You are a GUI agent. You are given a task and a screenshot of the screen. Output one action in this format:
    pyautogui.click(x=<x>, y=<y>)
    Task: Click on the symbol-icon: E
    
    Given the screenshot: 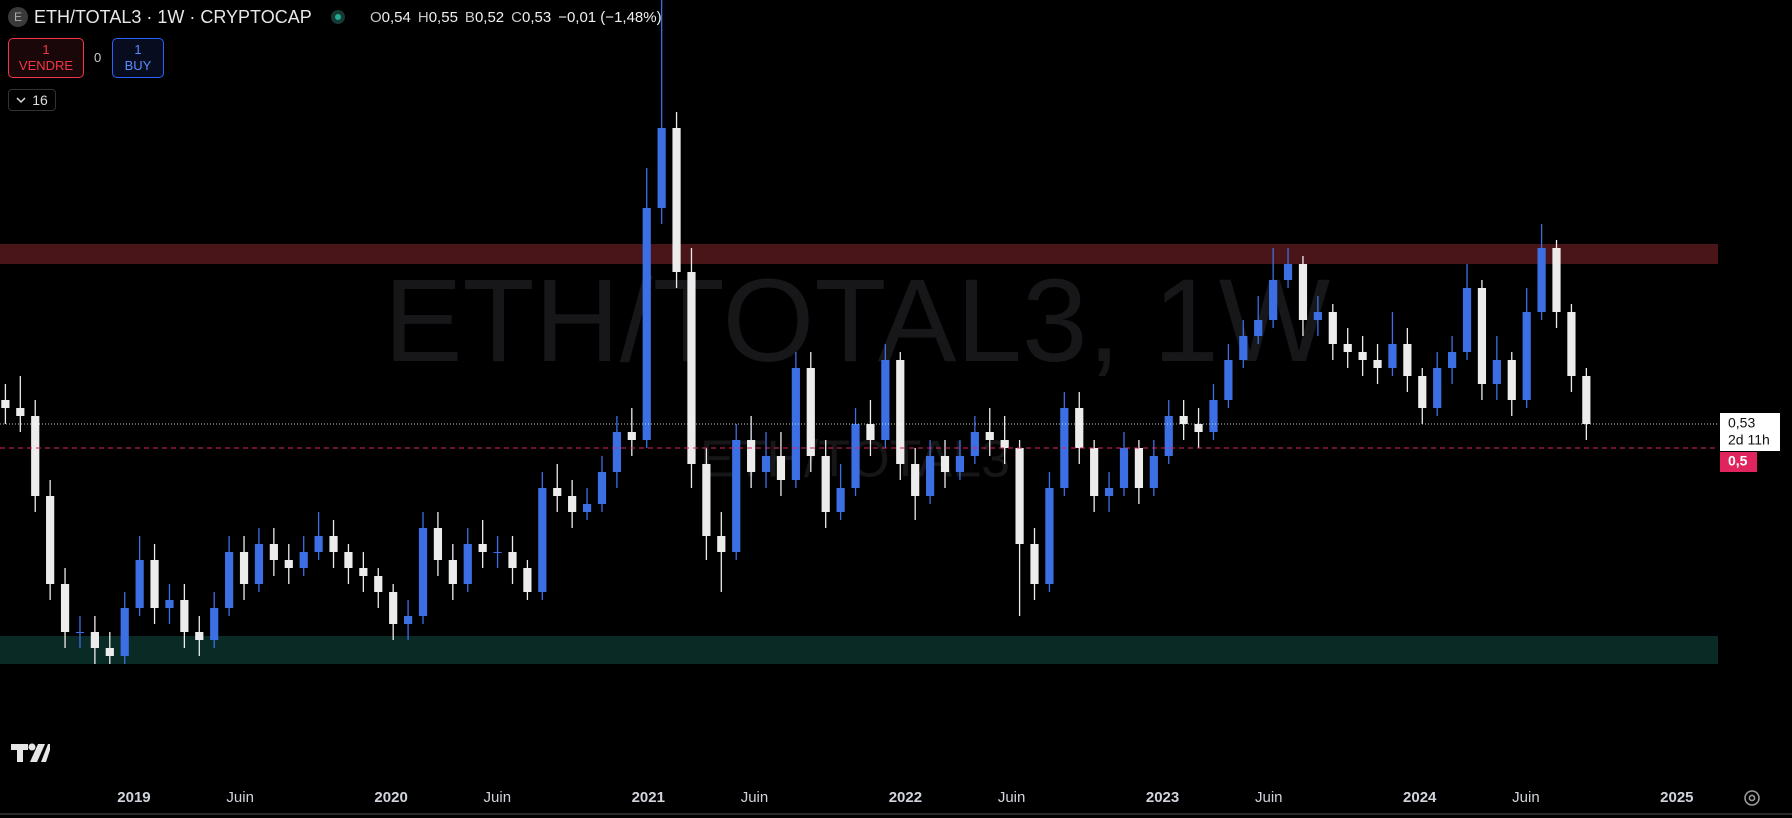 What is the action you would take?
    pyautogui.click(x=18, y=17)
    